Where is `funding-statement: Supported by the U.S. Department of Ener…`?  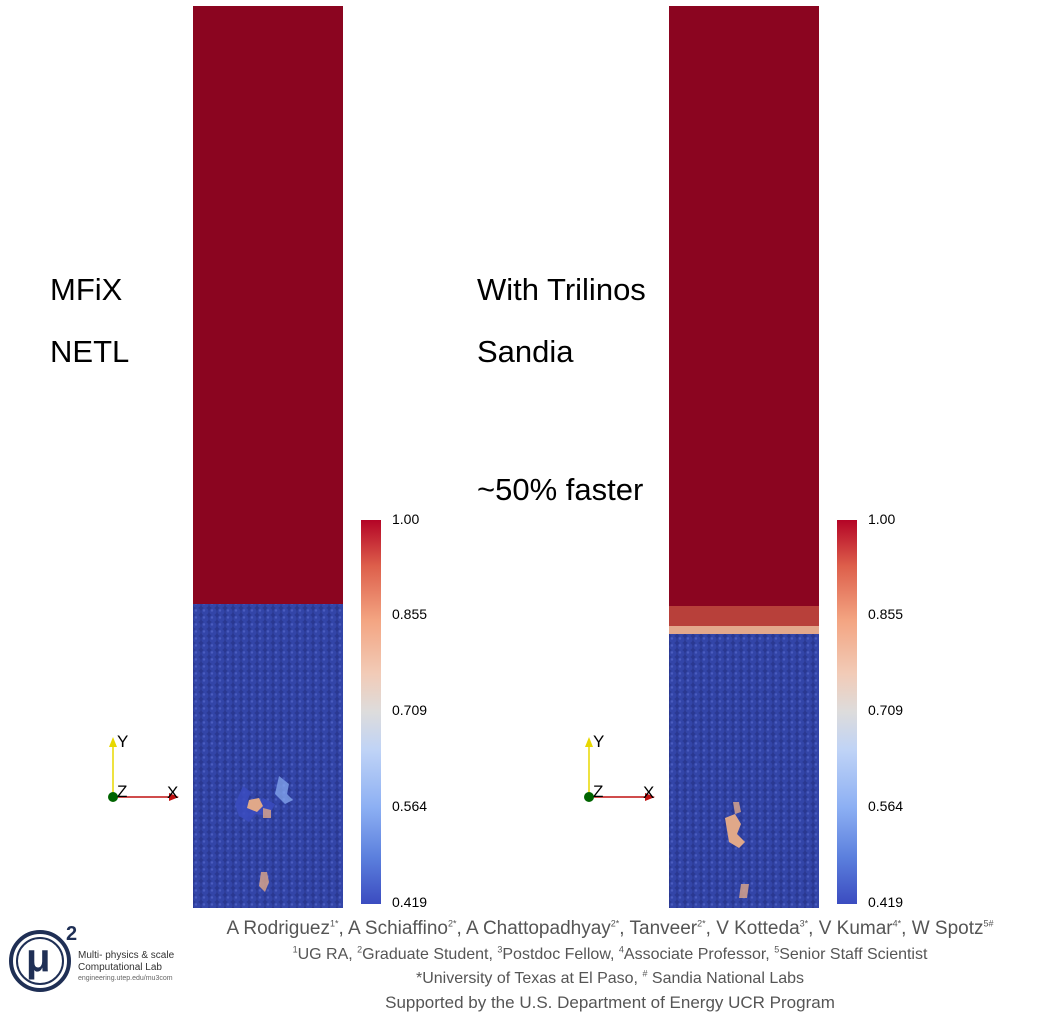 funding-statement: Supported by the U.S. Department of Ener… is located at coordinates (610, 1002).